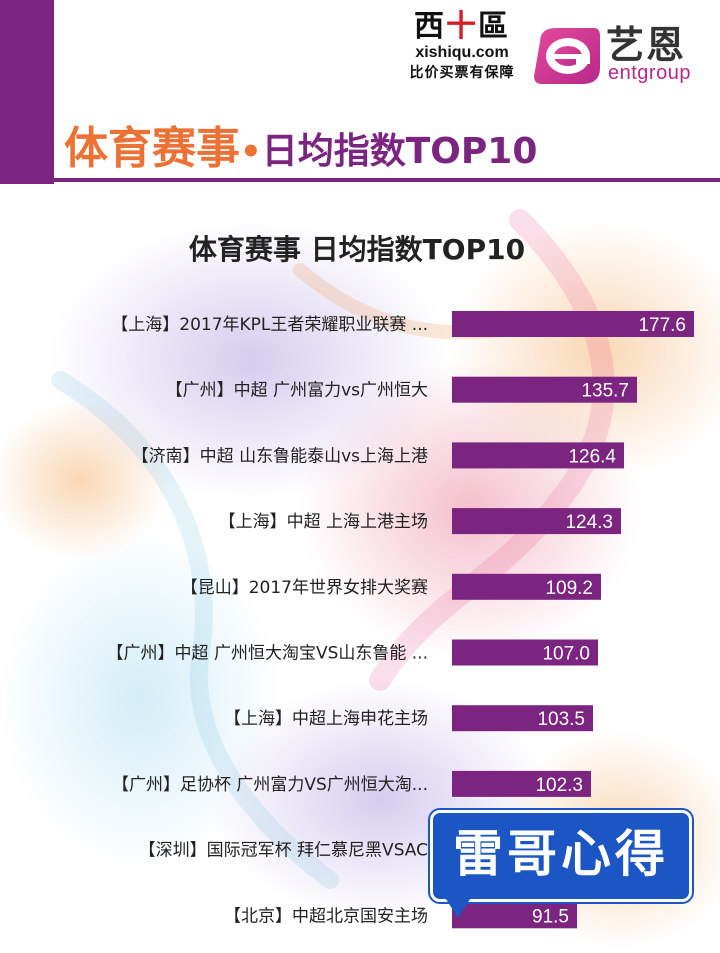  I want to click on value-label: 135.7, so click(605, 391).